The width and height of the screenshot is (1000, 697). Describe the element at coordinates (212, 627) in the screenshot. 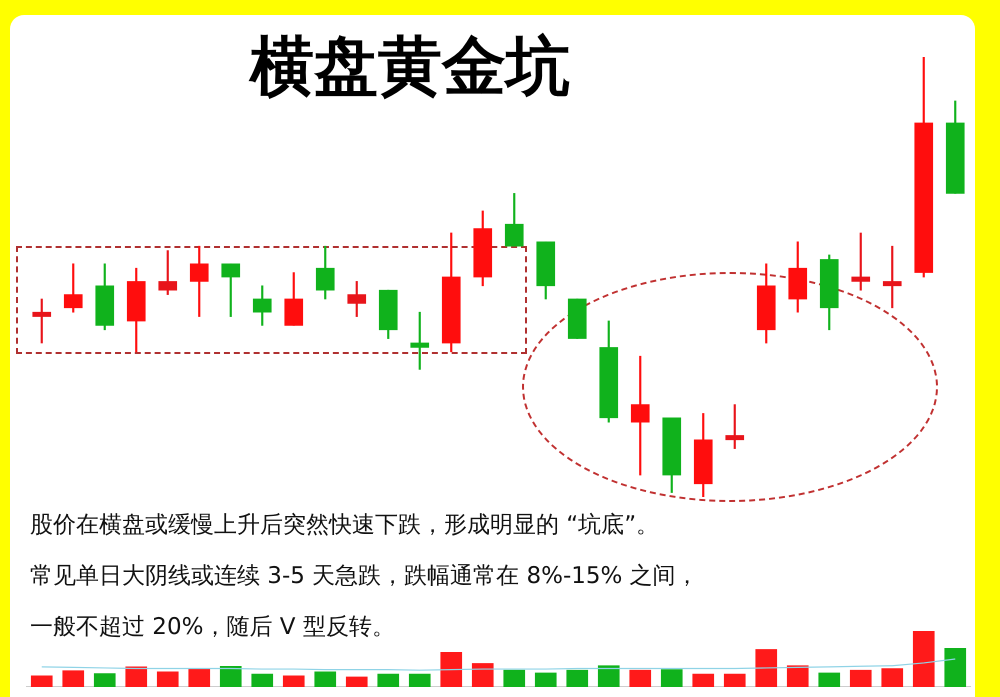

I see `annotation: 一般不超过 20%，随后 V 型反转。` at that location.